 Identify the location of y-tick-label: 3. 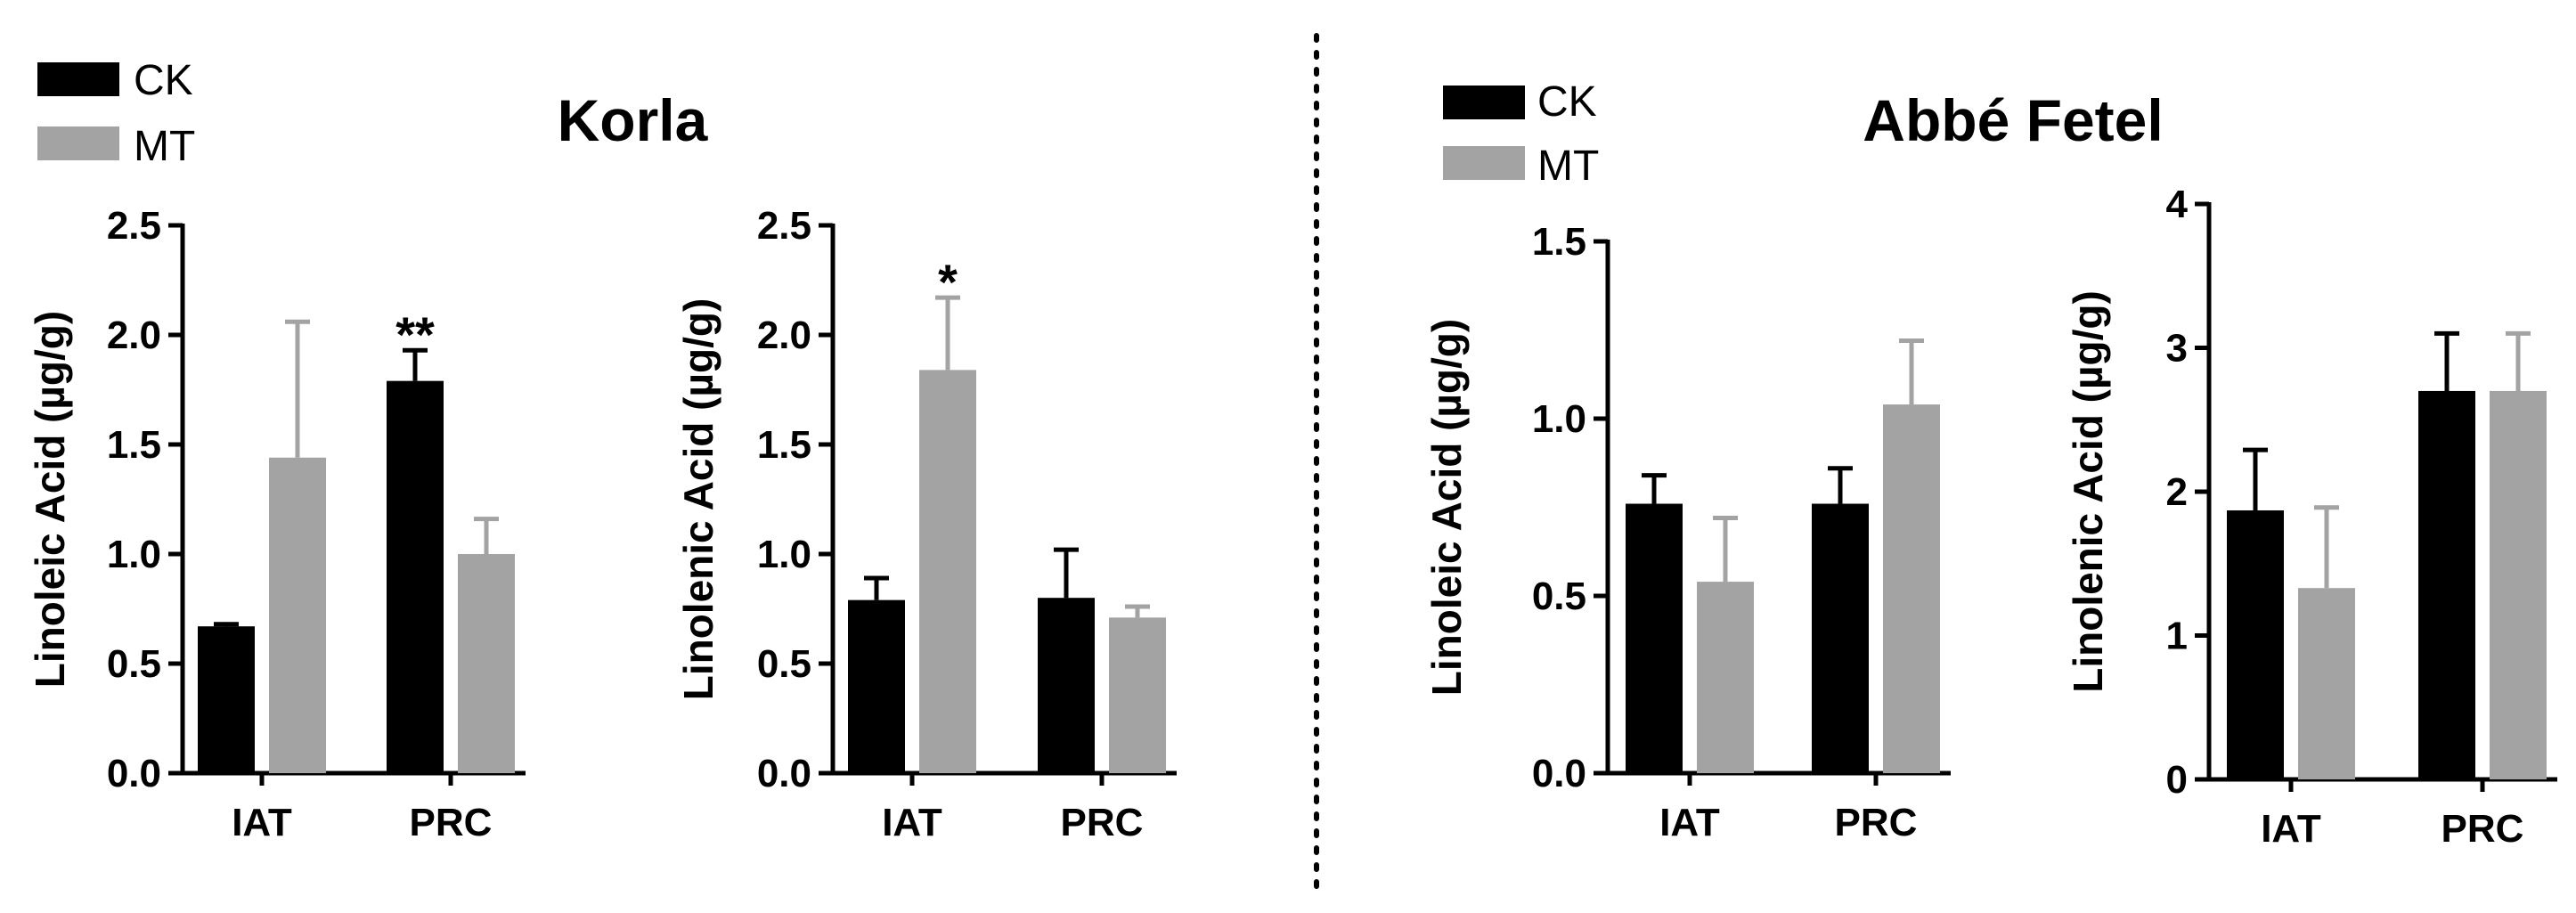
(2177, 349).